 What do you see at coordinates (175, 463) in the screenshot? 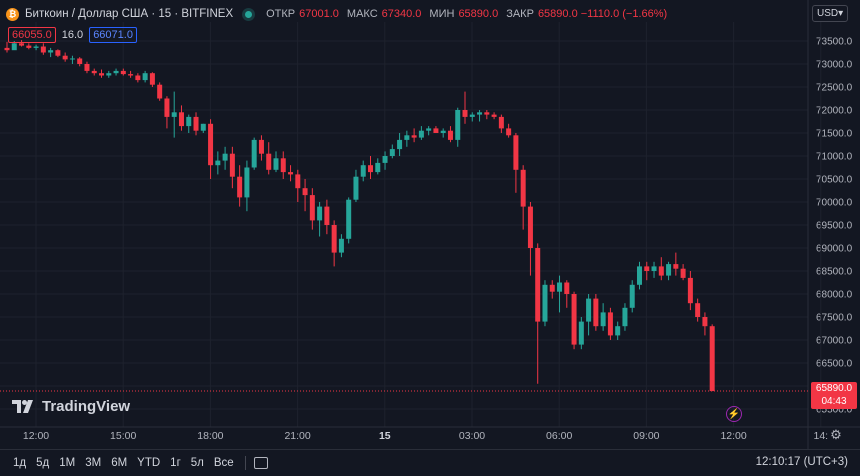
I see `timeframe-1y: 1г` at bounding box center [175, 463].